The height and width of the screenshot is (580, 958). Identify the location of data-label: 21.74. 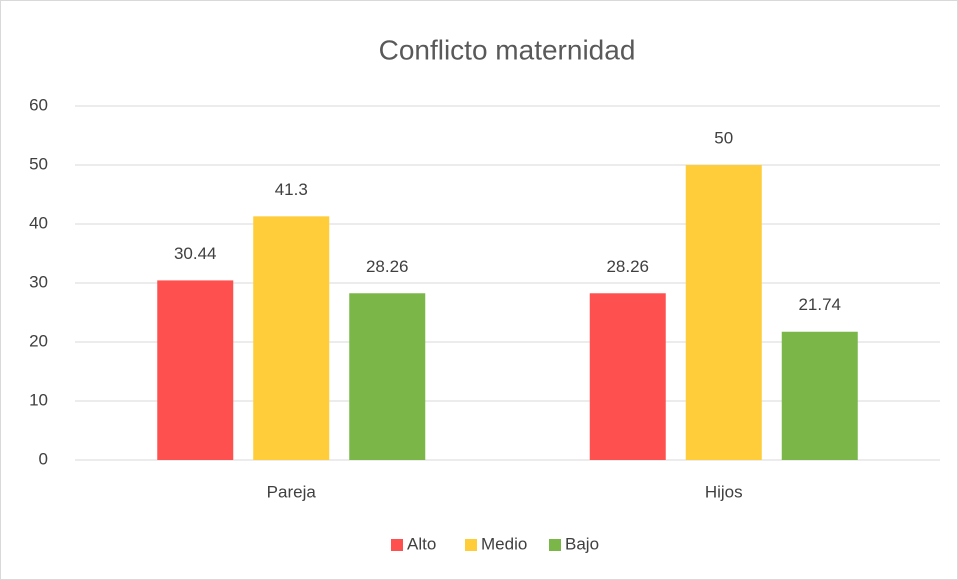
(819, 304).